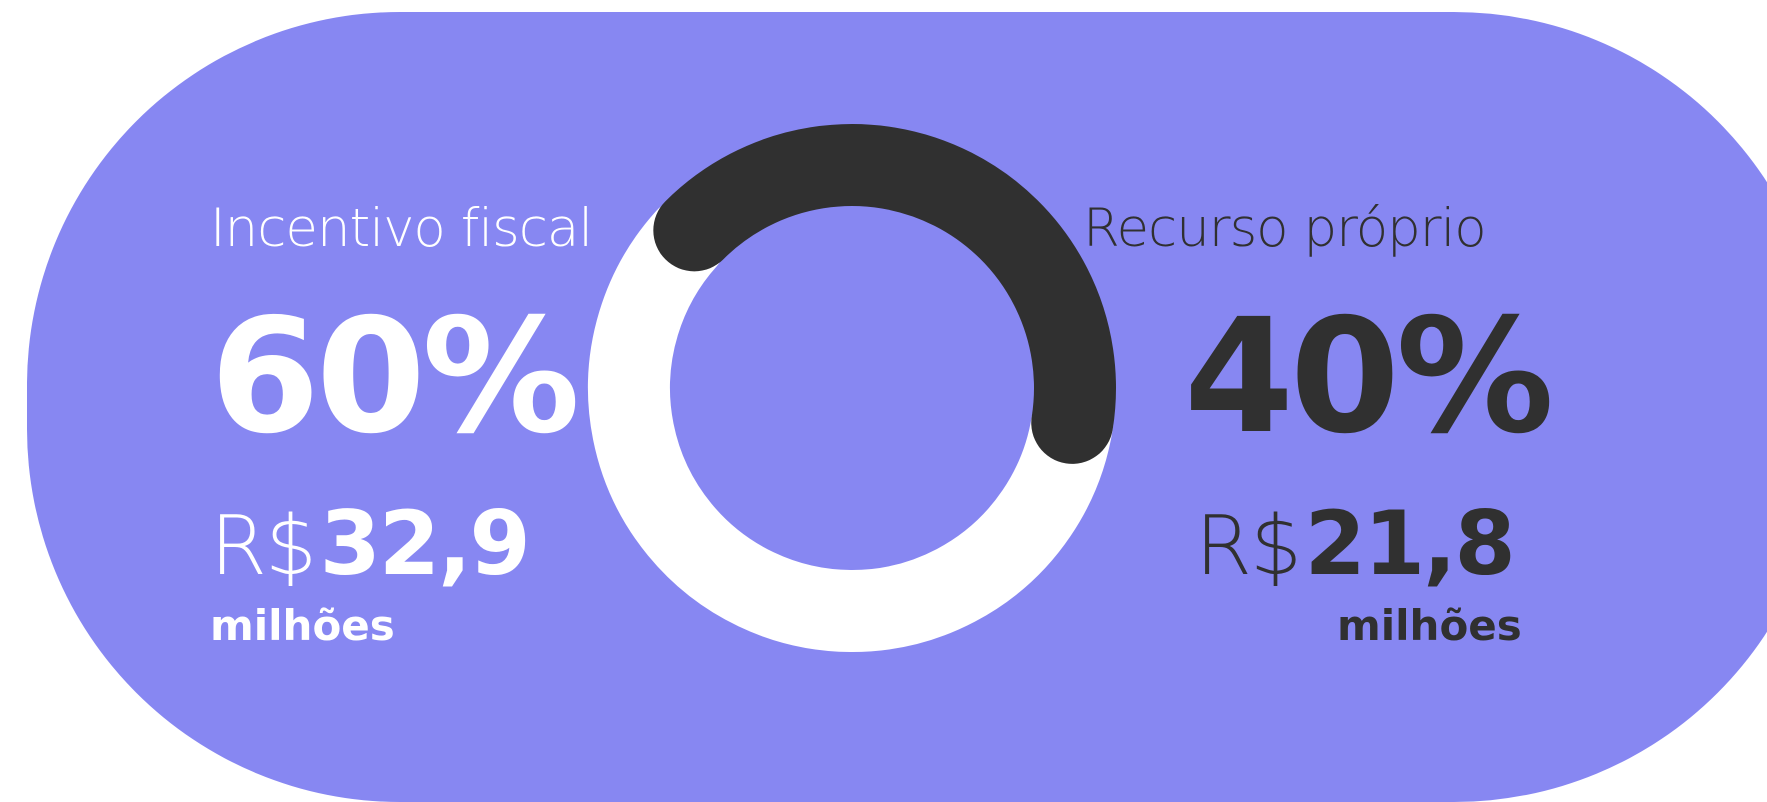  Describe the element at coordinates (302, 625) in the screenshot. I see `unit-incentivo-fiscal: milhões` at that location.